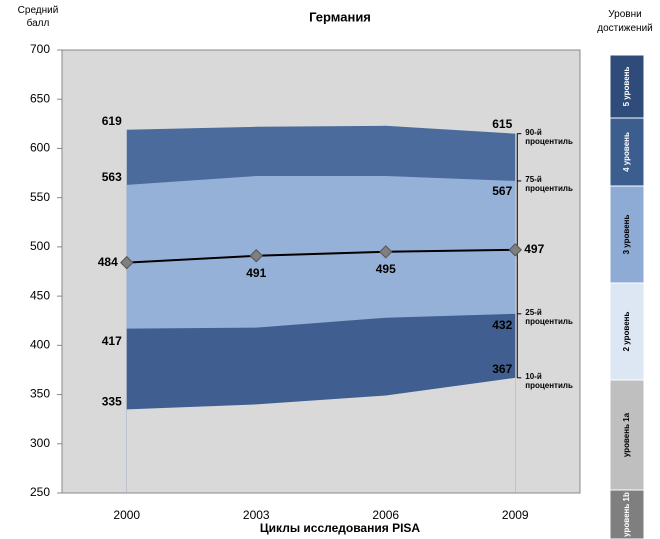  Describe the element at coordinates (321, 434) in the screenshot. I see `percentile-area` at that location.